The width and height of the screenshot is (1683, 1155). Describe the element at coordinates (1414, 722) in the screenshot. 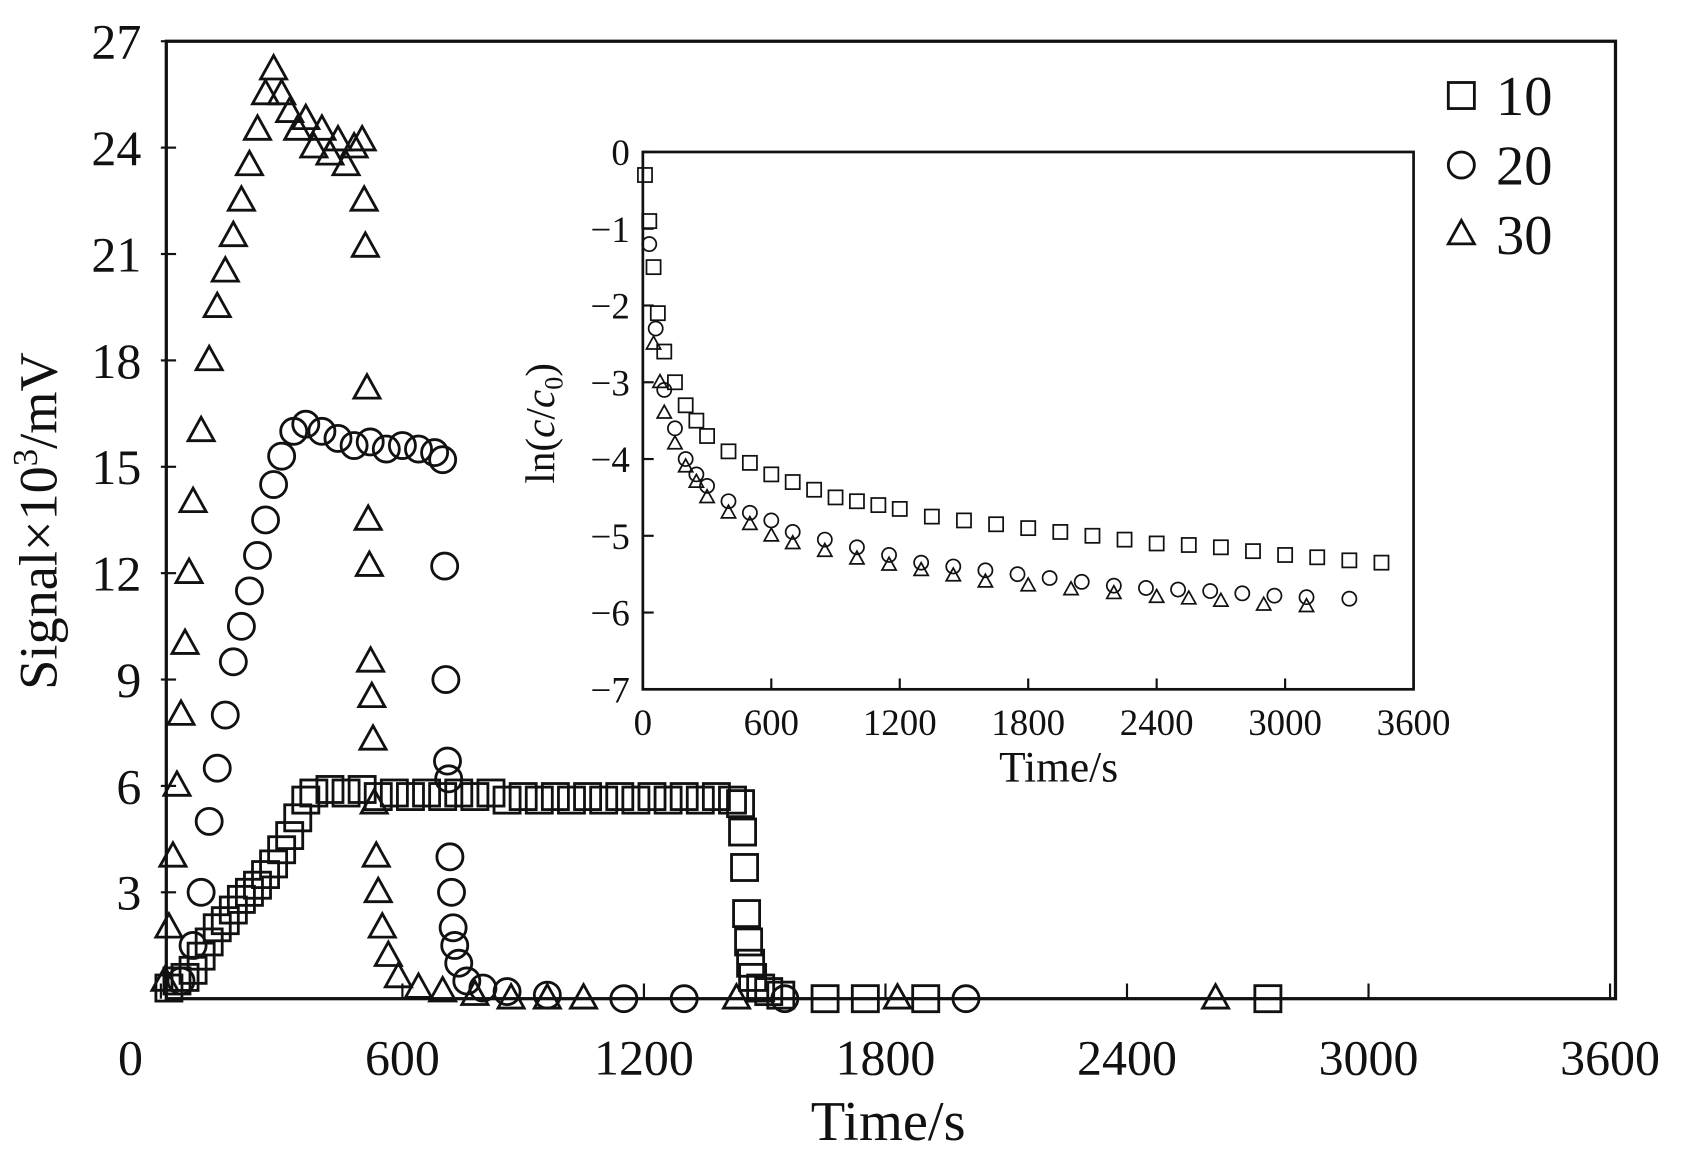

I see `inset-x-tick-label: 3600` at that location.